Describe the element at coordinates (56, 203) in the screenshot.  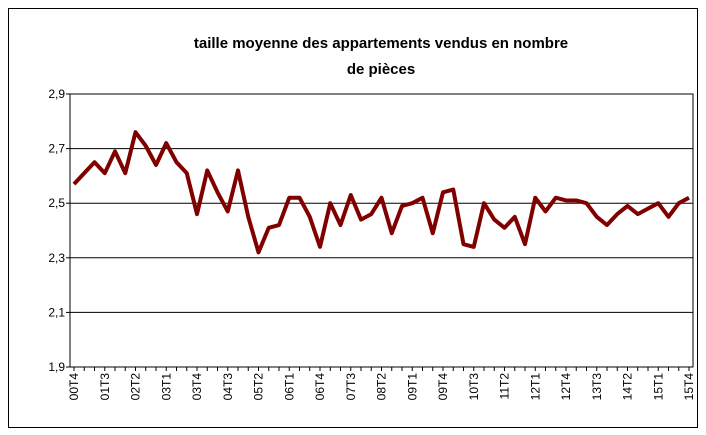
I see `y-tick-label: 2,5` at that location.